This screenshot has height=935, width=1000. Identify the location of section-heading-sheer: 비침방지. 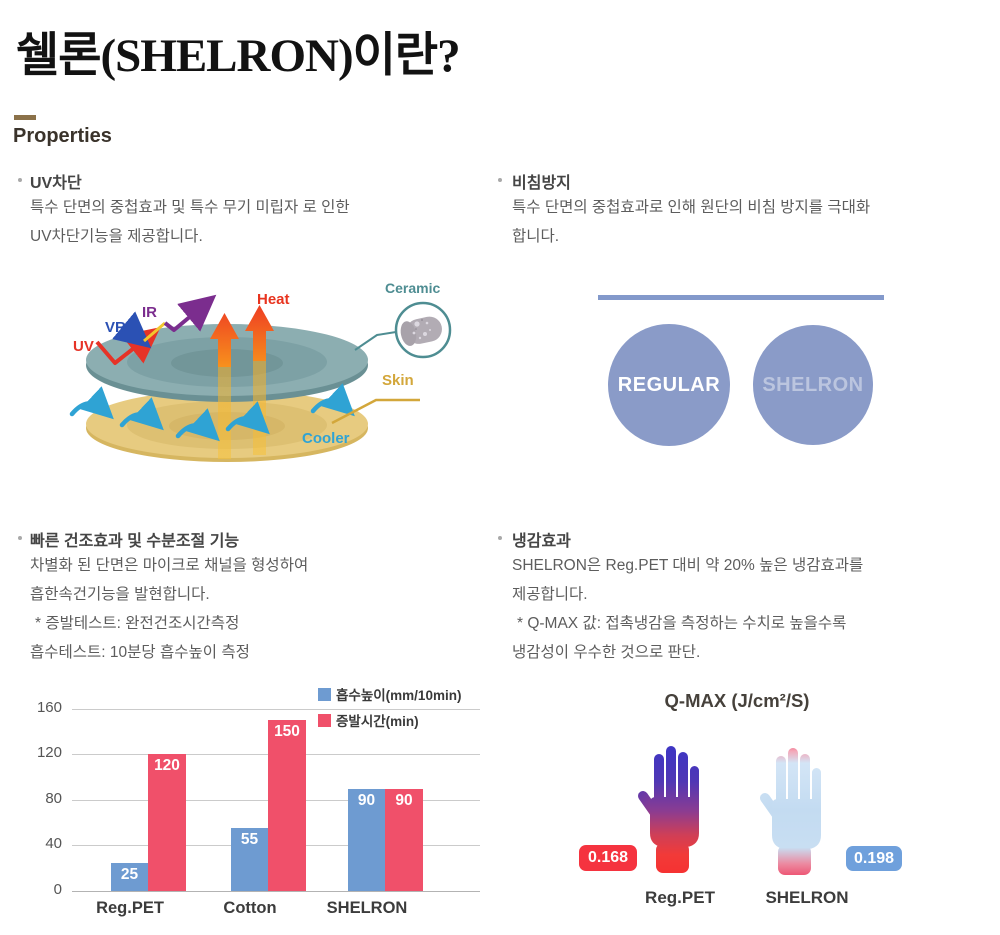
(541, 183).